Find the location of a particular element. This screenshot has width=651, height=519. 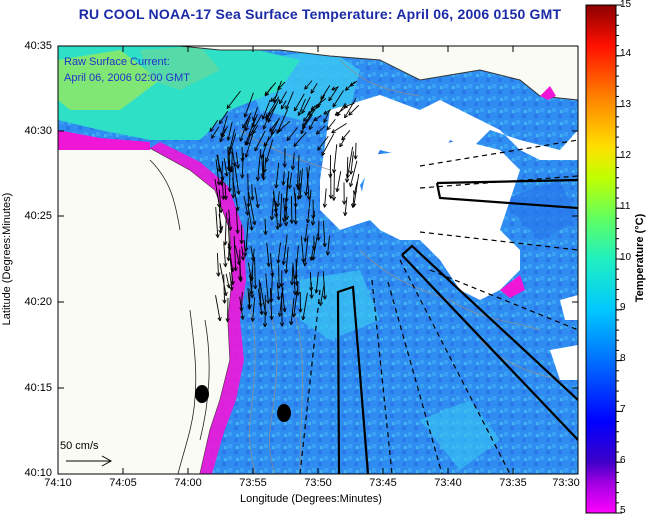

land-long-island is located at coordinates (378, 73).